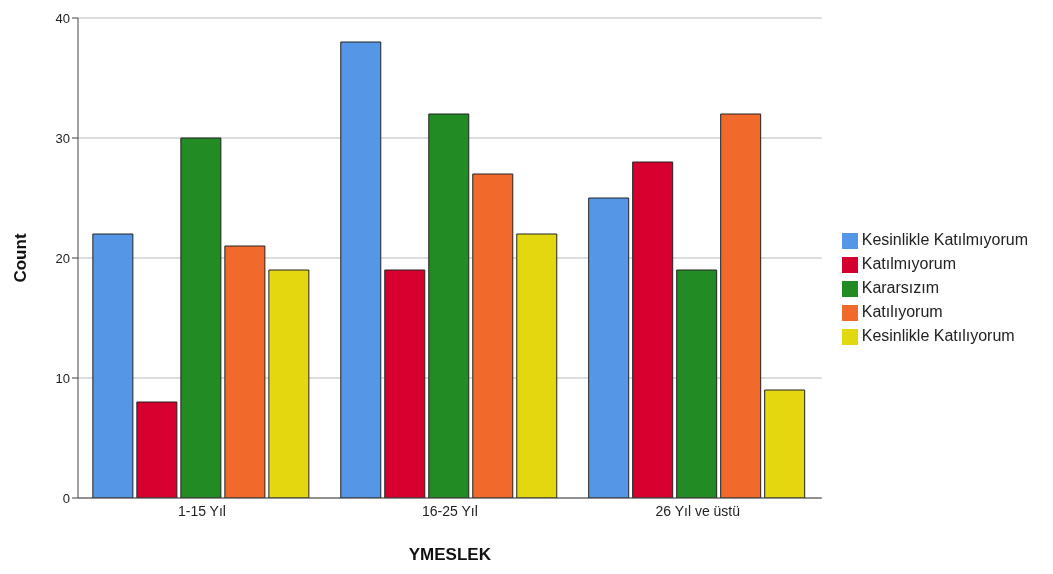 This screenshot has height=574, width=1053. What do you see at coordinates (21, 258) in the screenshot?
I see `y-axis-title: Count` at bounding box center [21, 258].